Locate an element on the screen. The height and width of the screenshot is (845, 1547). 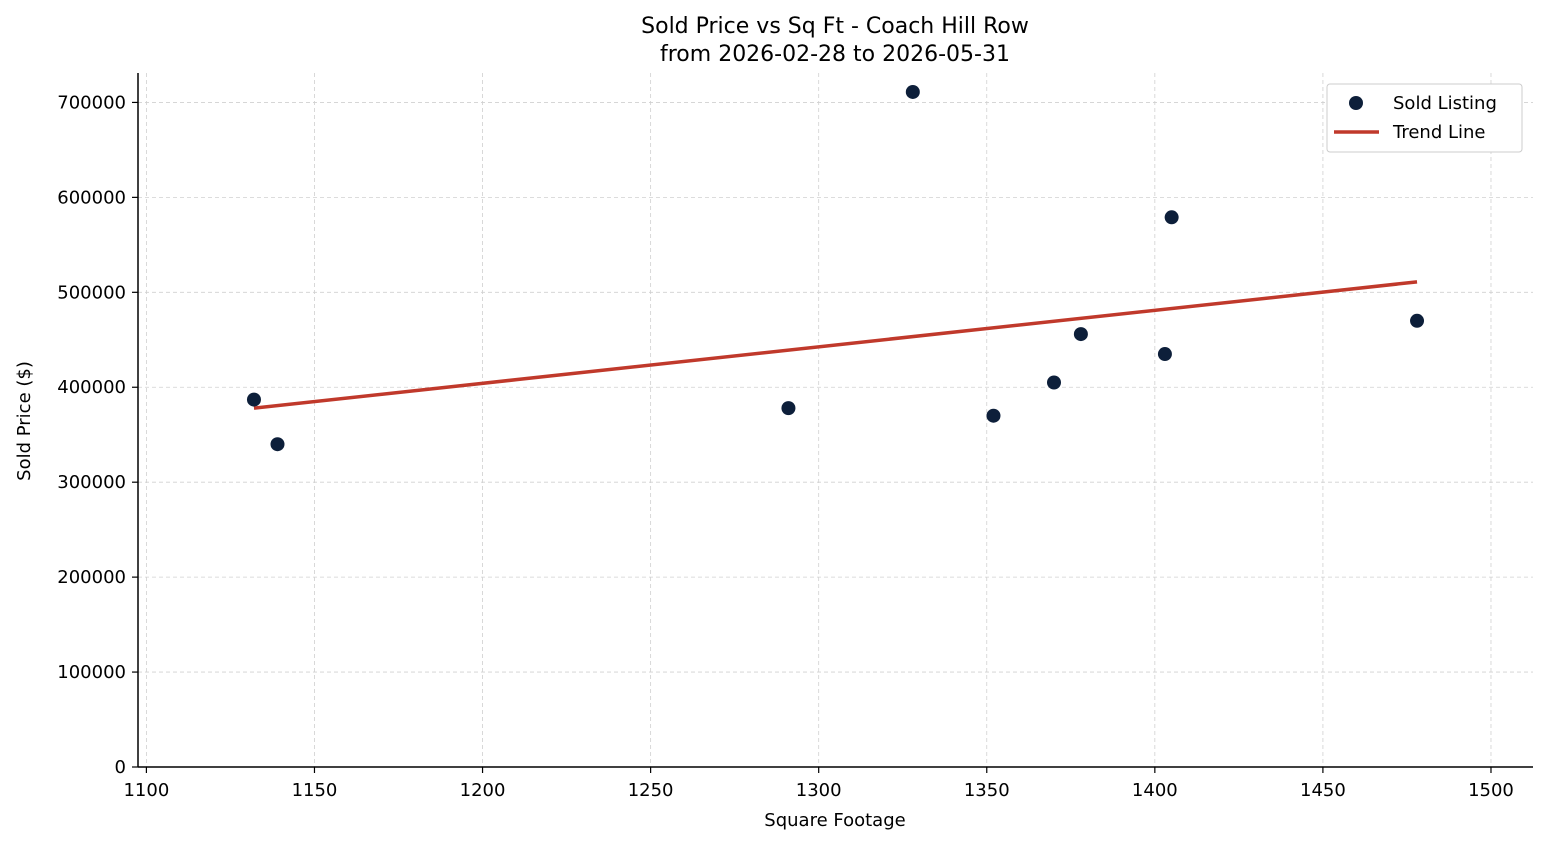
legend-box is located at coordinates (1424, 118).